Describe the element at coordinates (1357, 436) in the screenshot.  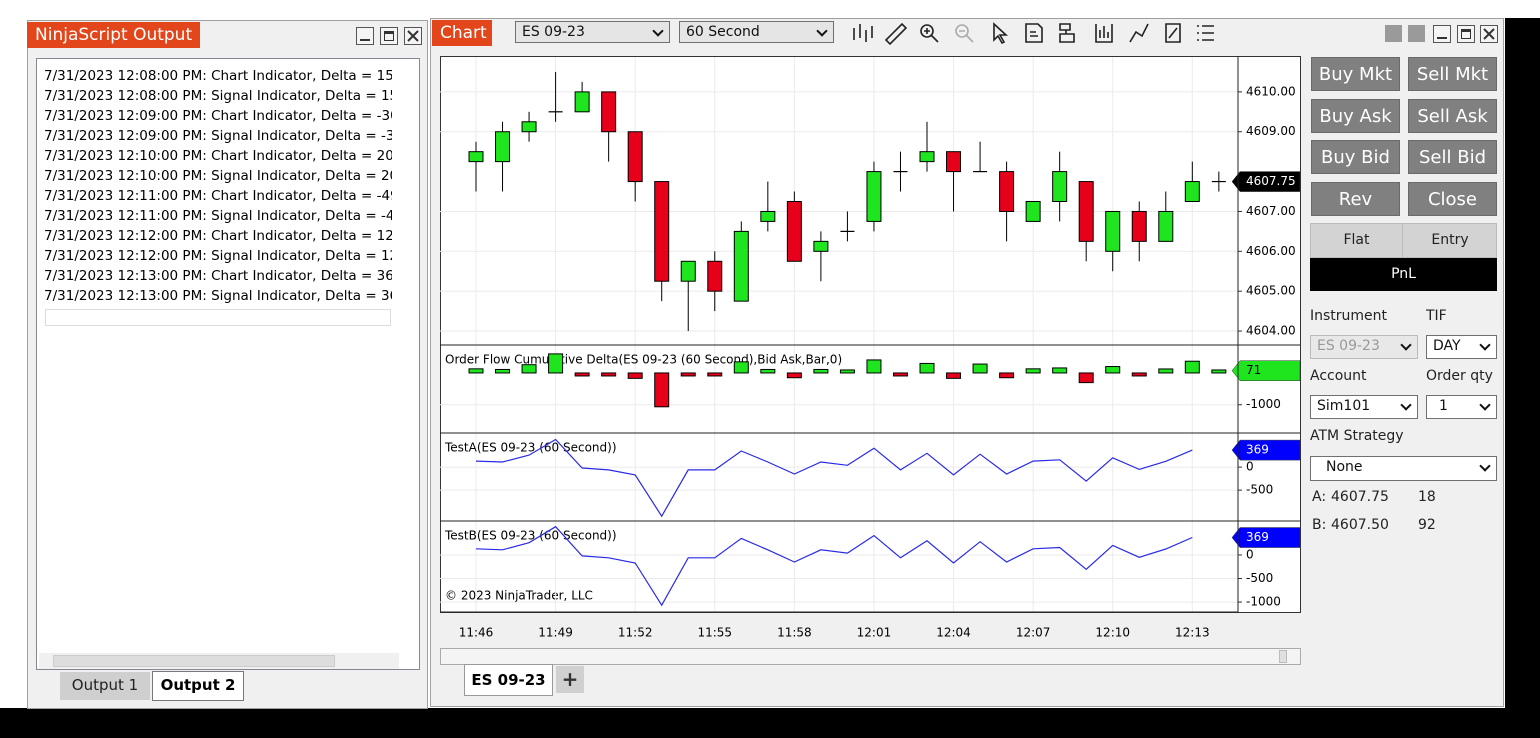
I see `atm-label: ATM Strategy` at that location.